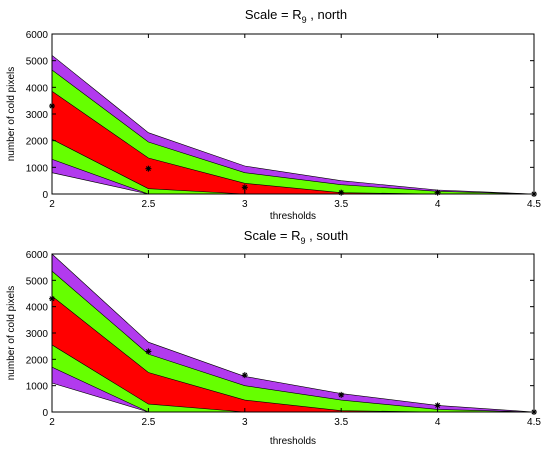 The height and width of the screenshot is (452, 545). I want to click on x-tick-label-south: 3.5, so click(341, 422).